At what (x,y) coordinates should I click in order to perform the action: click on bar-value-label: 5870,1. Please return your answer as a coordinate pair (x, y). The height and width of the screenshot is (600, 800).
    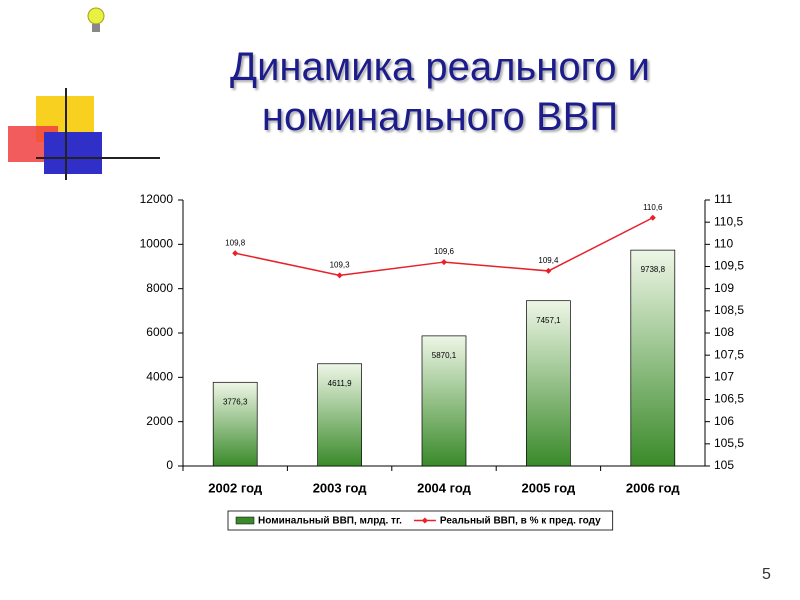
    Looking at the image, I should click on (444, 355).